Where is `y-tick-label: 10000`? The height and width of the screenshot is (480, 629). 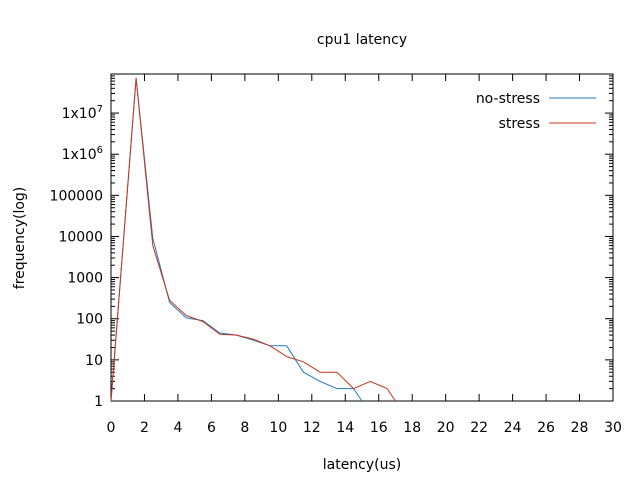 y-tick-label: 10000 is located at coordinates (80, 237).